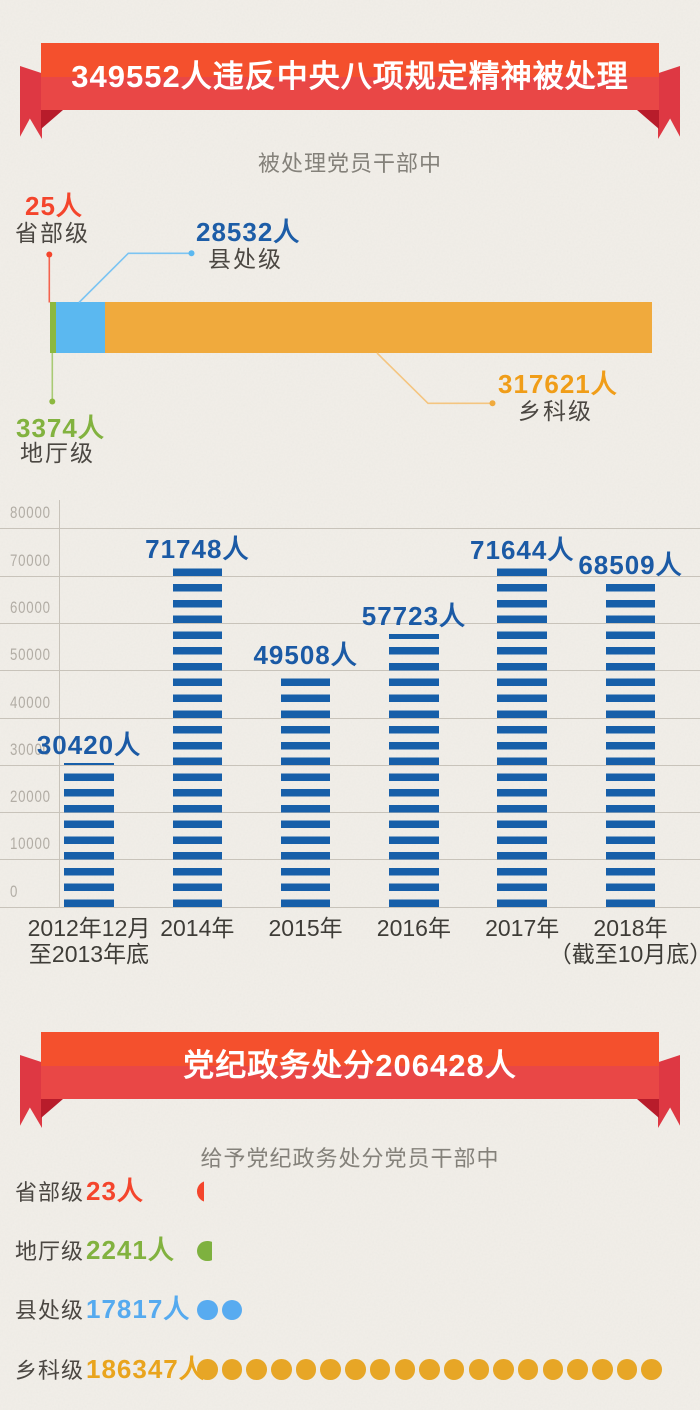 This screenshot has height=1410, width=700. What do you see at coordinates (30, 702) in the screenshot?
I see `y-axis-tick-label-40000: 40000` at bounding box center [30, 702].